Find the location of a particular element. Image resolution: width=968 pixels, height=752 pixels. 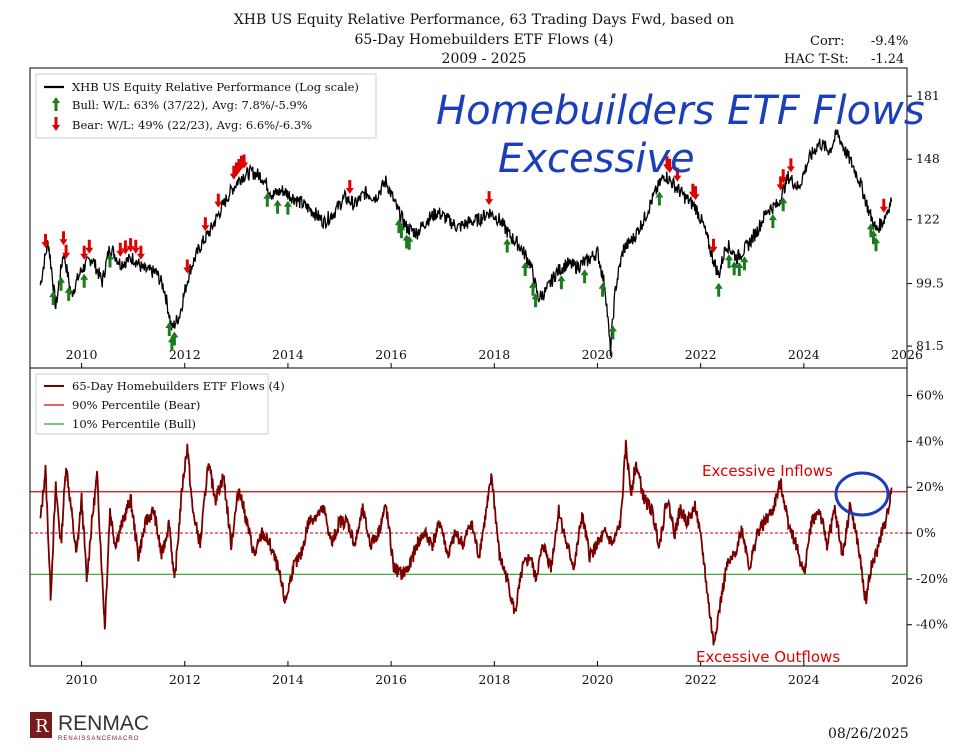

svg-text: R is located at coordinates (42, 726).